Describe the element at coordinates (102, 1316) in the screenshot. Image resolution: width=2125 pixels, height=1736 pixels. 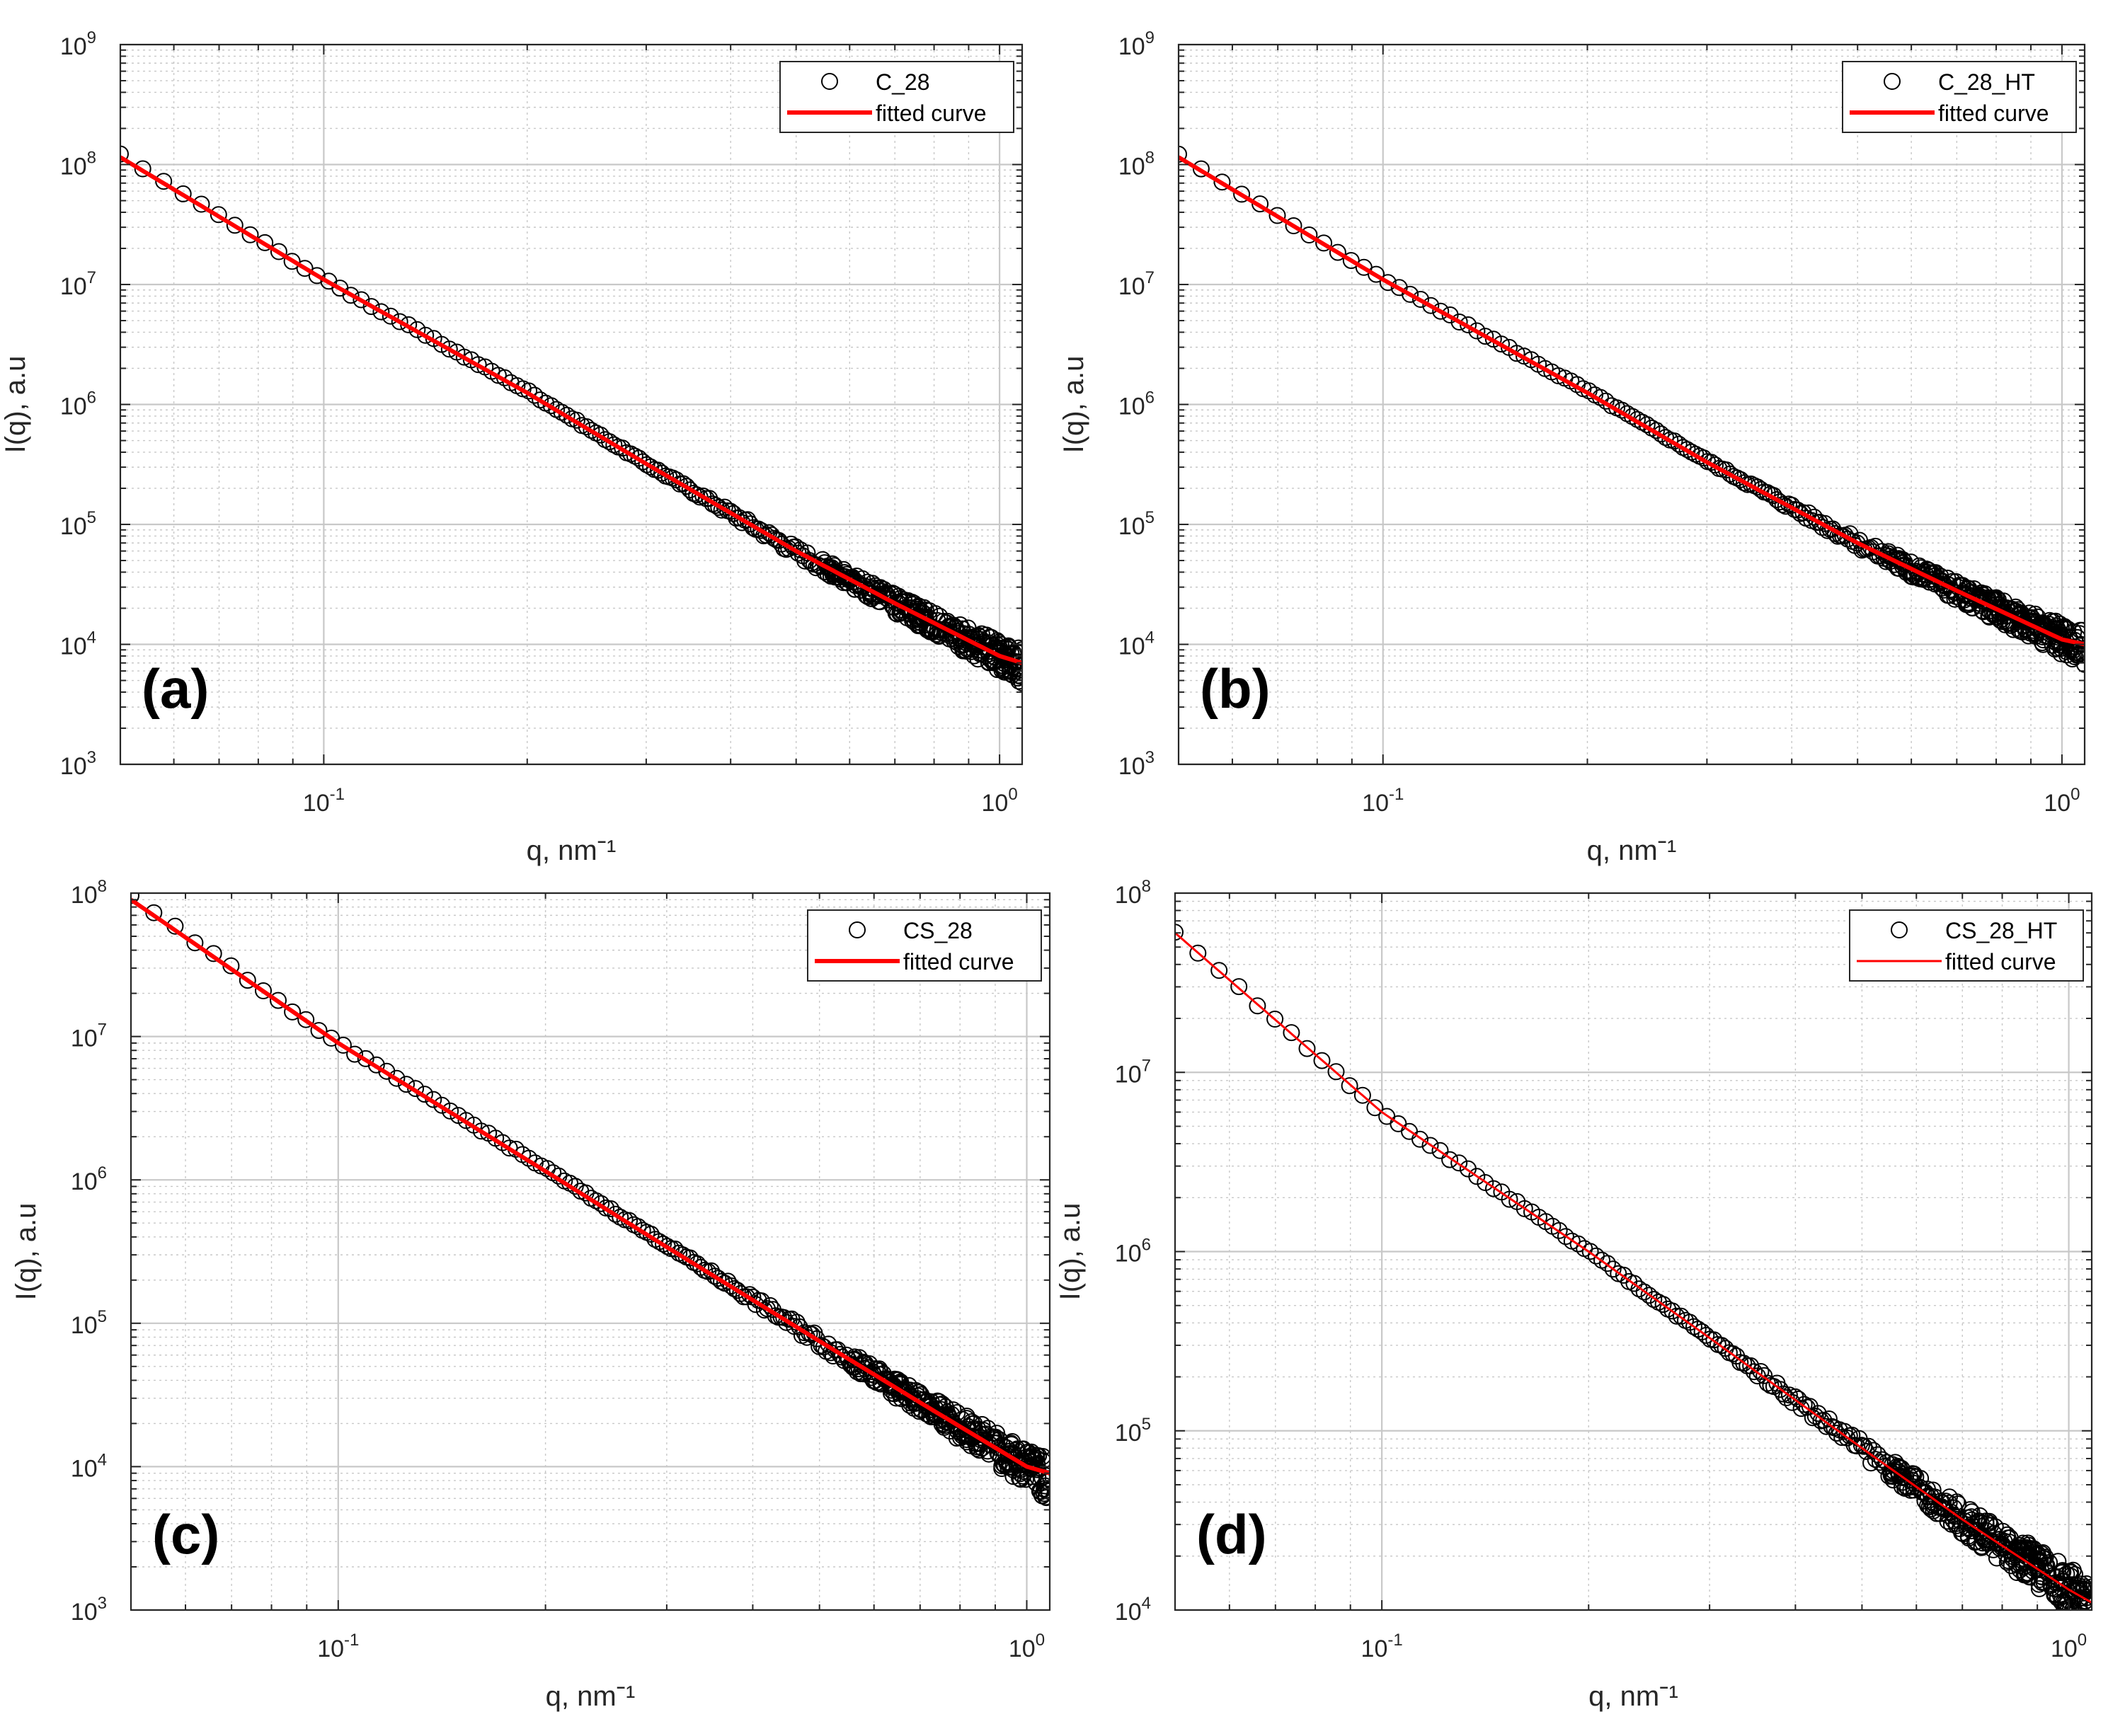
I see `y-tick-label-exponent: 5` at that location.